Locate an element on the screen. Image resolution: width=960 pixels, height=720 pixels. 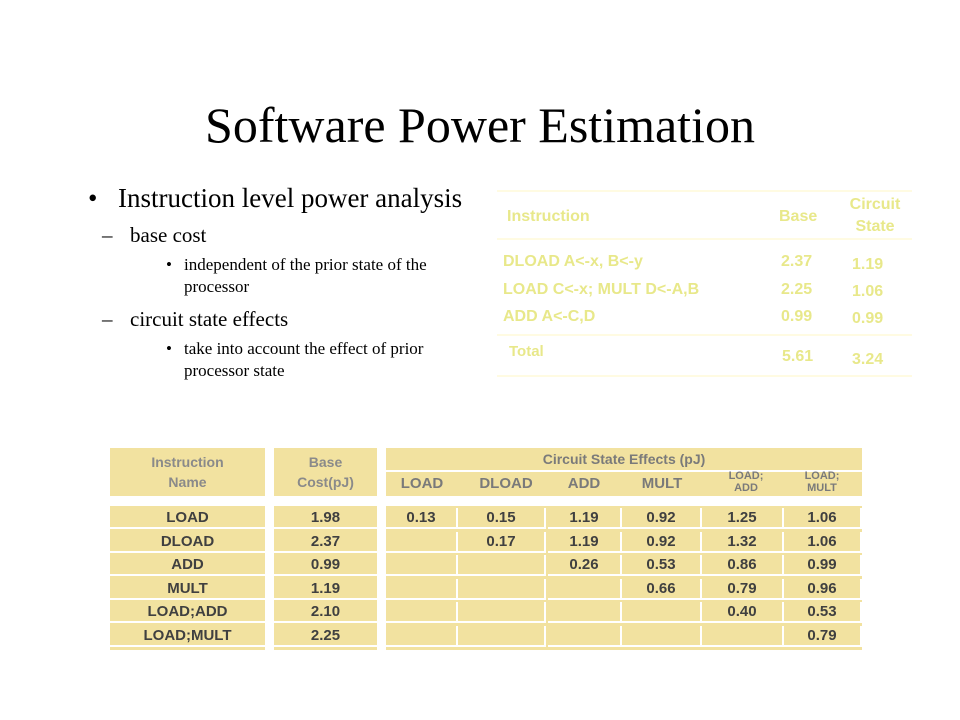
header-circuit-state: Circuit State is located at coordinates (875, 215).